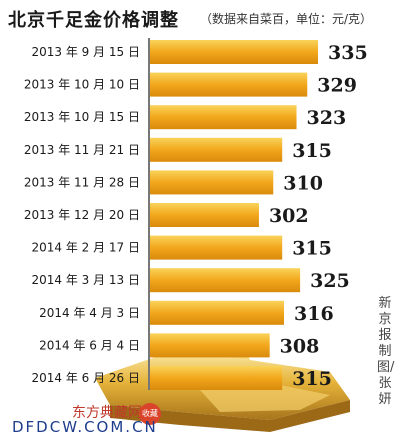 Image resolution: width=400 pixels, height=441 pixels. Describe the element at coordinates (327, 118) in the screenshot. I see `value-label: 323` at that location.